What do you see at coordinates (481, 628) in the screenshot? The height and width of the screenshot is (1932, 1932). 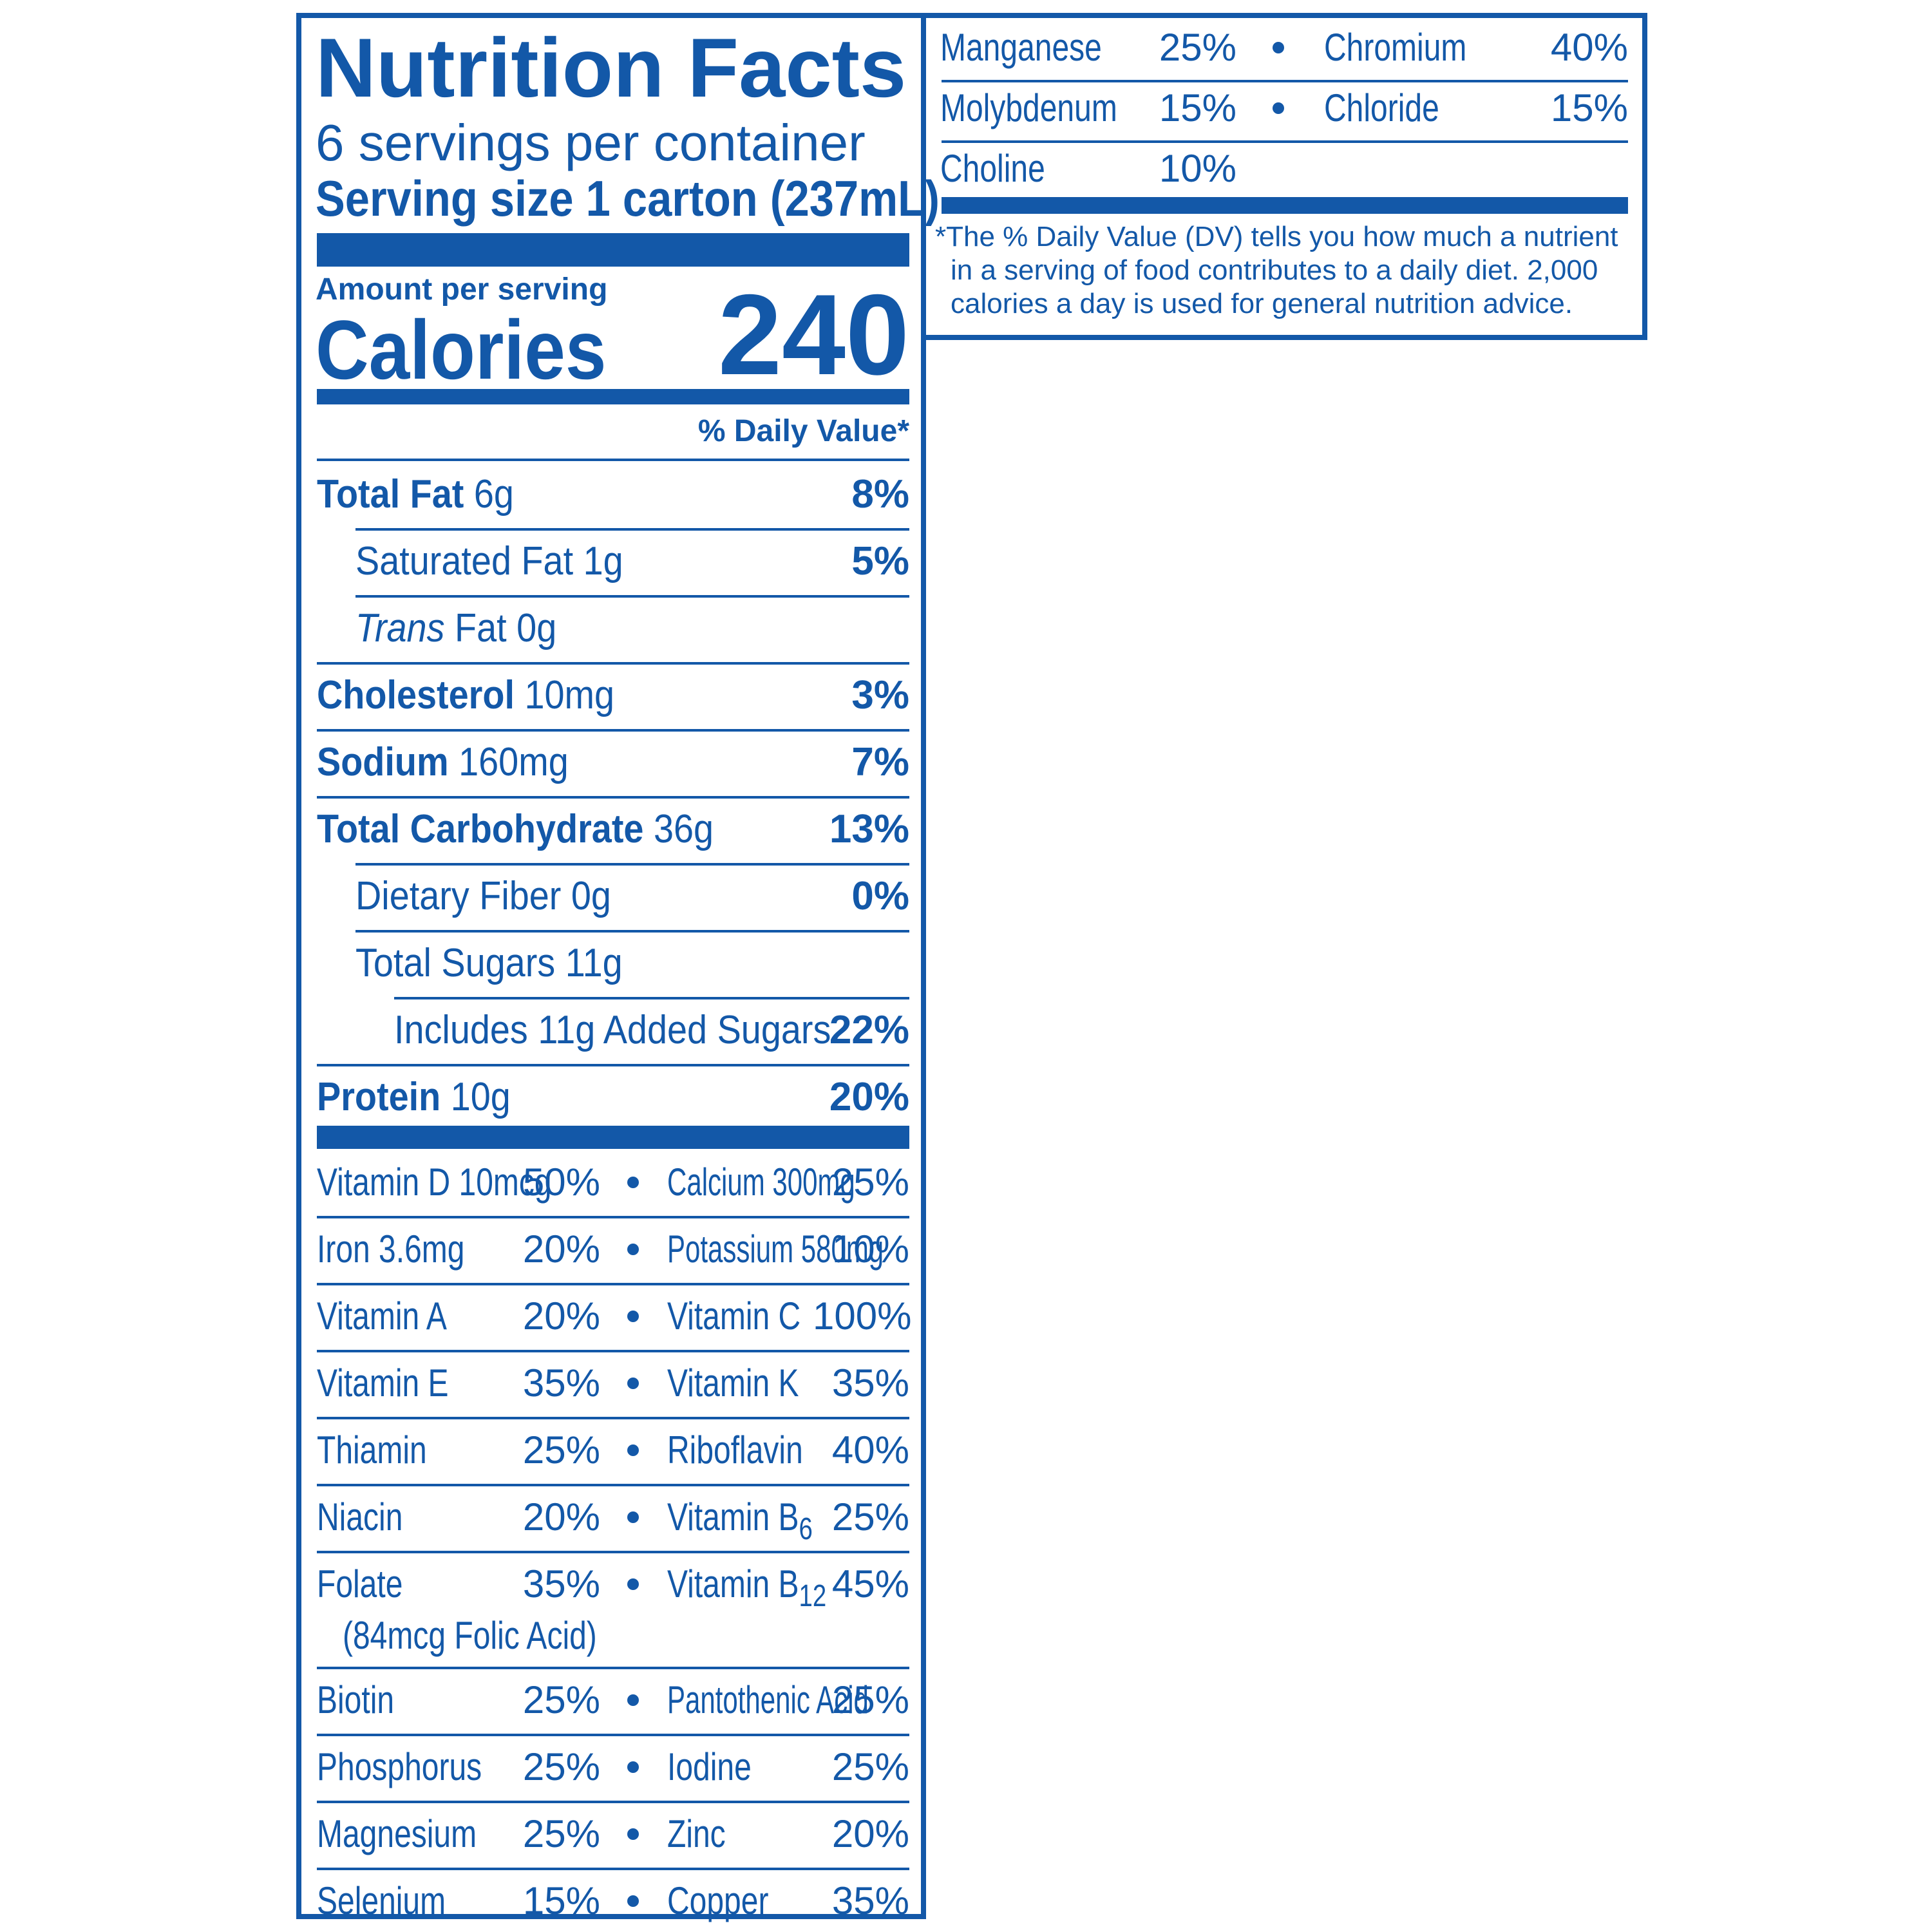 I see `nutrient-name: Fat` at bounding box center [481, 628].